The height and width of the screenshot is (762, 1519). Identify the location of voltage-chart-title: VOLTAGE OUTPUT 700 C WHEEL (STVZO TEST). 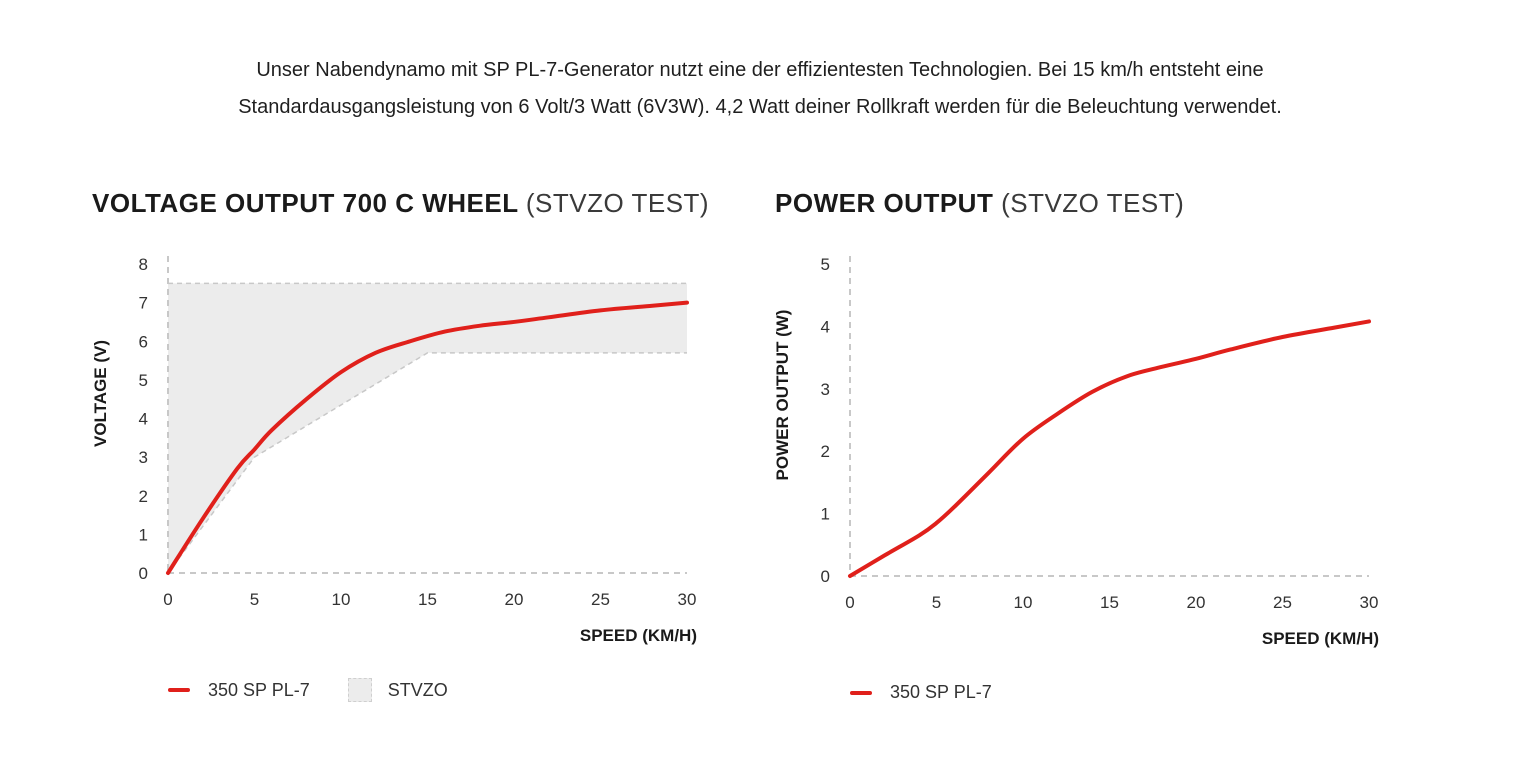
(400, 203).